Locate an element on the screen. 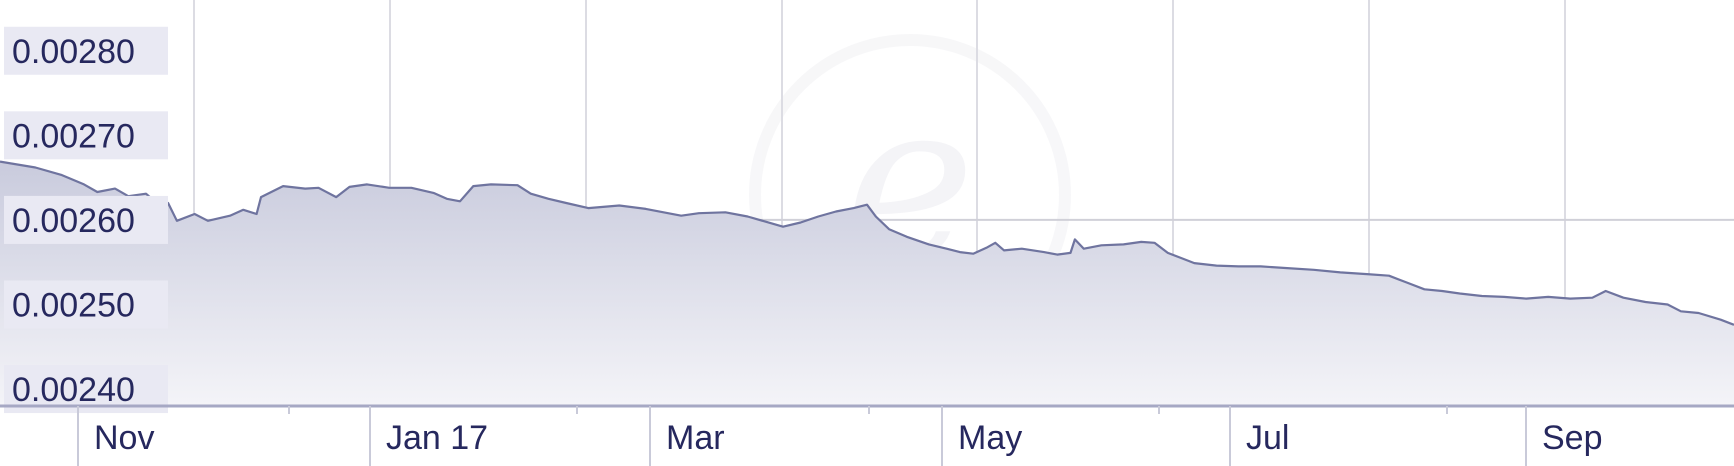  x-tick-label: Nov is located at coordinates (124, 438).